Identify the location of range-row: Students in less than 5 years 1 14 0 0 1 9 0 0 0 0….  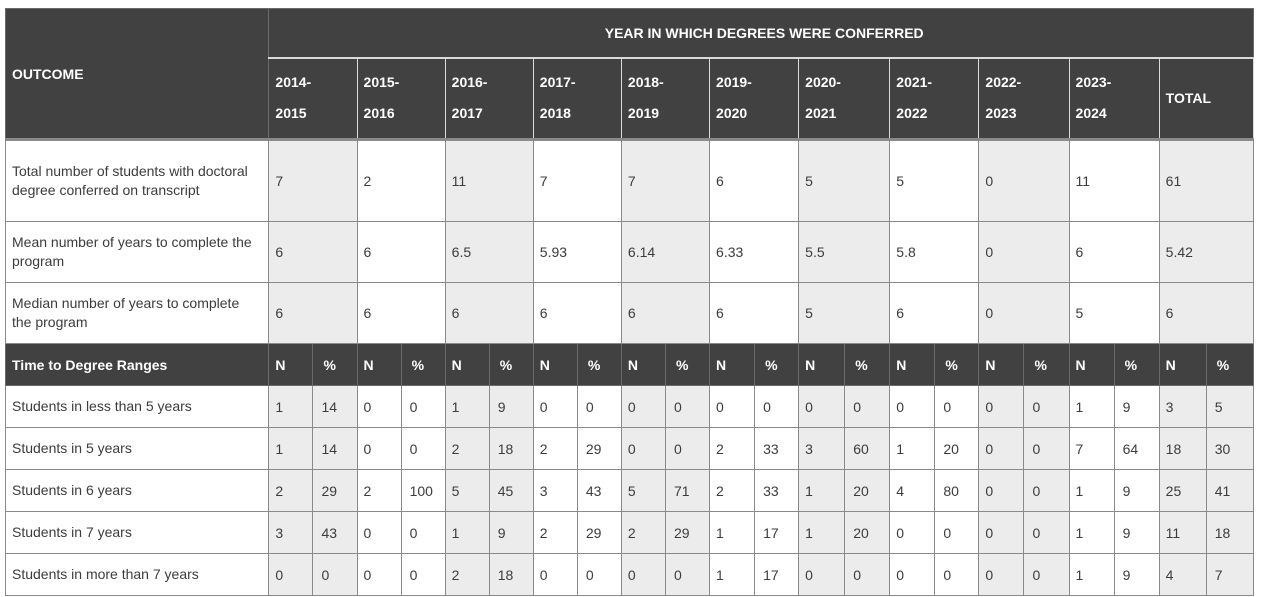
(629, 406).